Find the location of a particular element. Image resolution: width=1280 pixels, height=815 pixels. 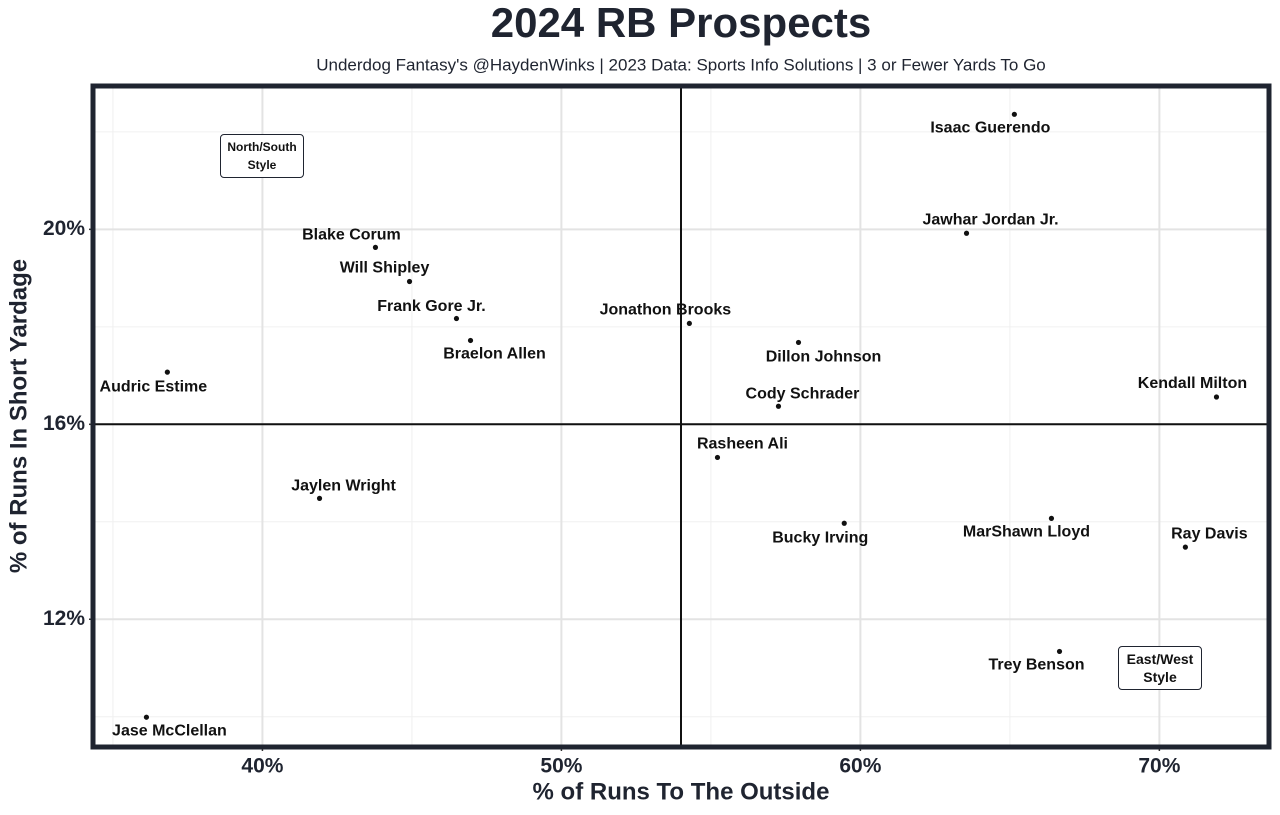

point-label: Jonathon Brooks is located at coordinates (666, 310).